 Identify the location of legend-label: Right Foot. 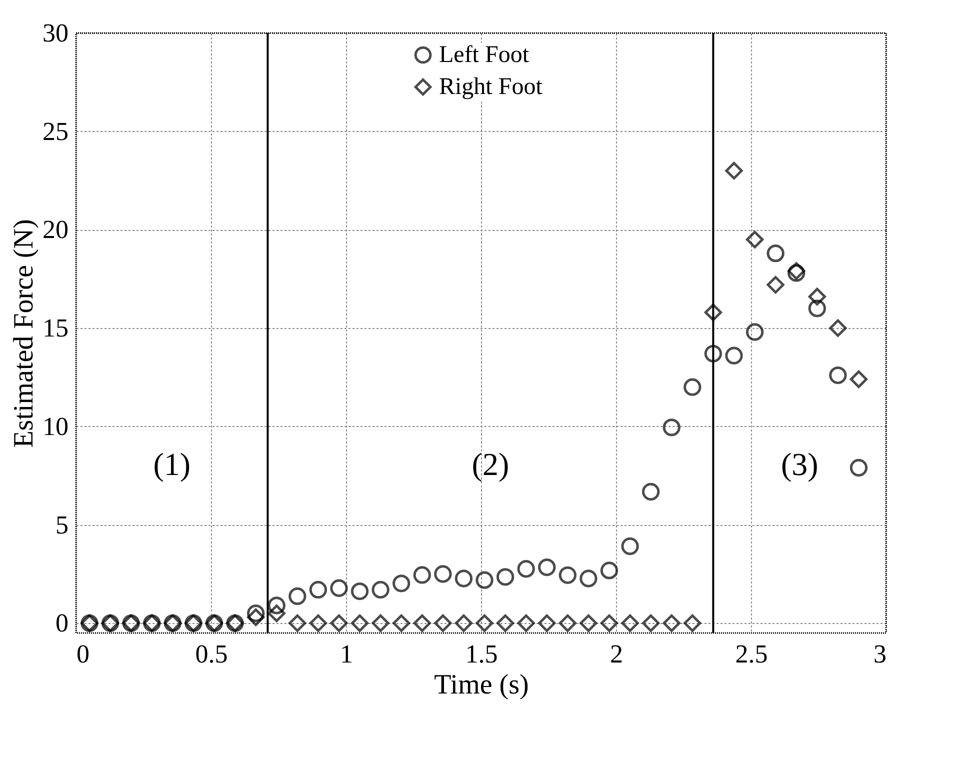
(491, 87).